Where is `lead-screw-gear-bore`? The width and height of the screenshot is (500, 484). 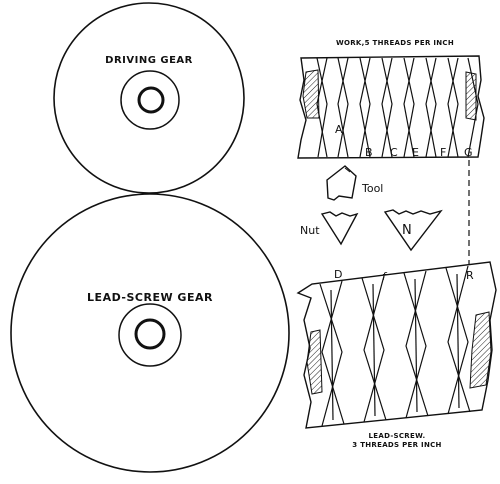
lead-screw-gear-bore is located at coordinates (150, 334).